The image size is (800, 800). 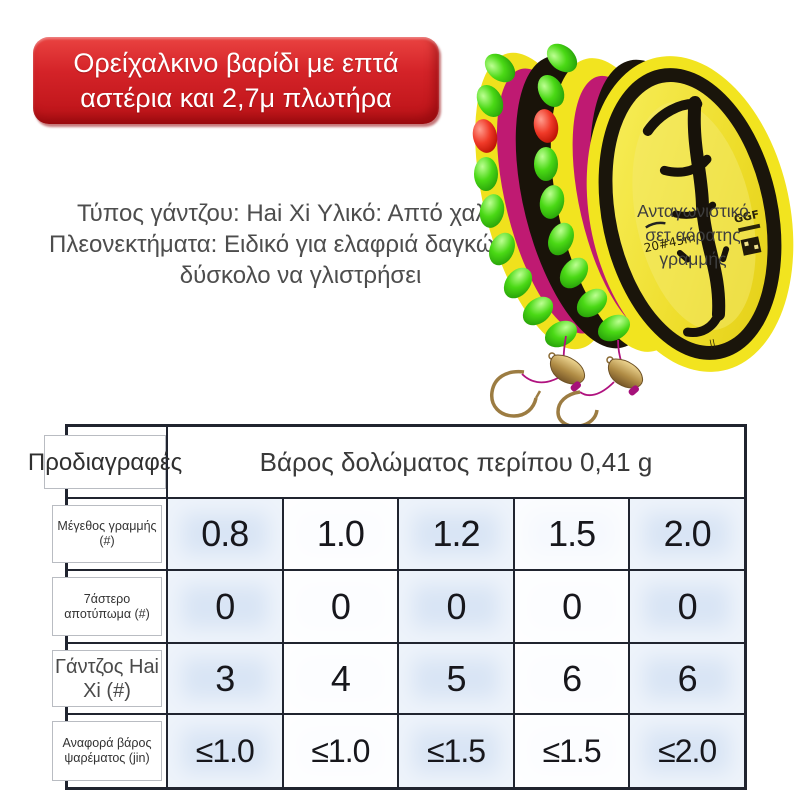 I want to click on overlay-line3: γραμμής, so click(x=693, y=259).